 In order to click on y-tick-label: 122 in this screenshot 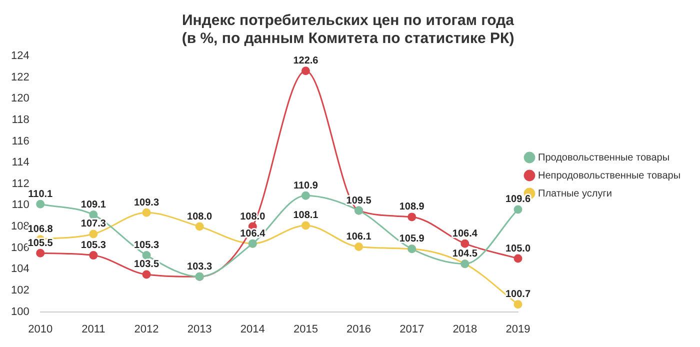, I will do `click(20, 77)`.